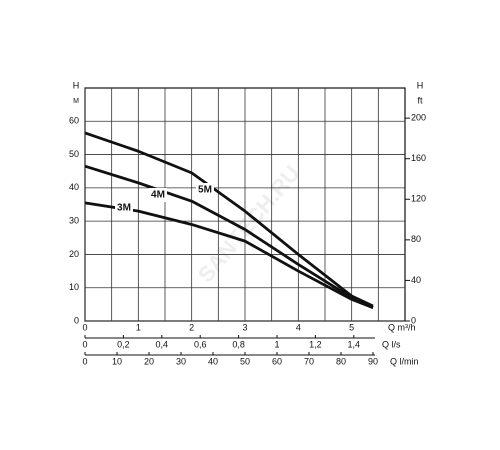 The height and width of the screenshot is (450, 500). What do you see at coordinates (373, 361) in the screenshot?
I see `x3-tick-label: 90` at bounding box center [373, 361].